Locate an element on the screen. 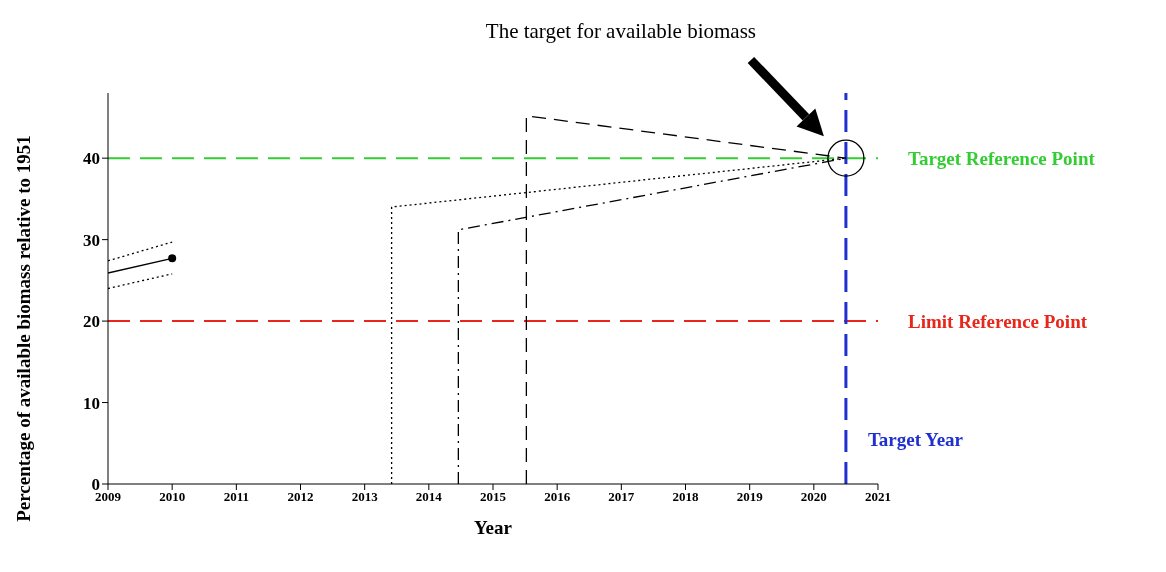 This screenshot has width=1166, height=572. y-tick-label: 40 is located at coordinates (91, 159).